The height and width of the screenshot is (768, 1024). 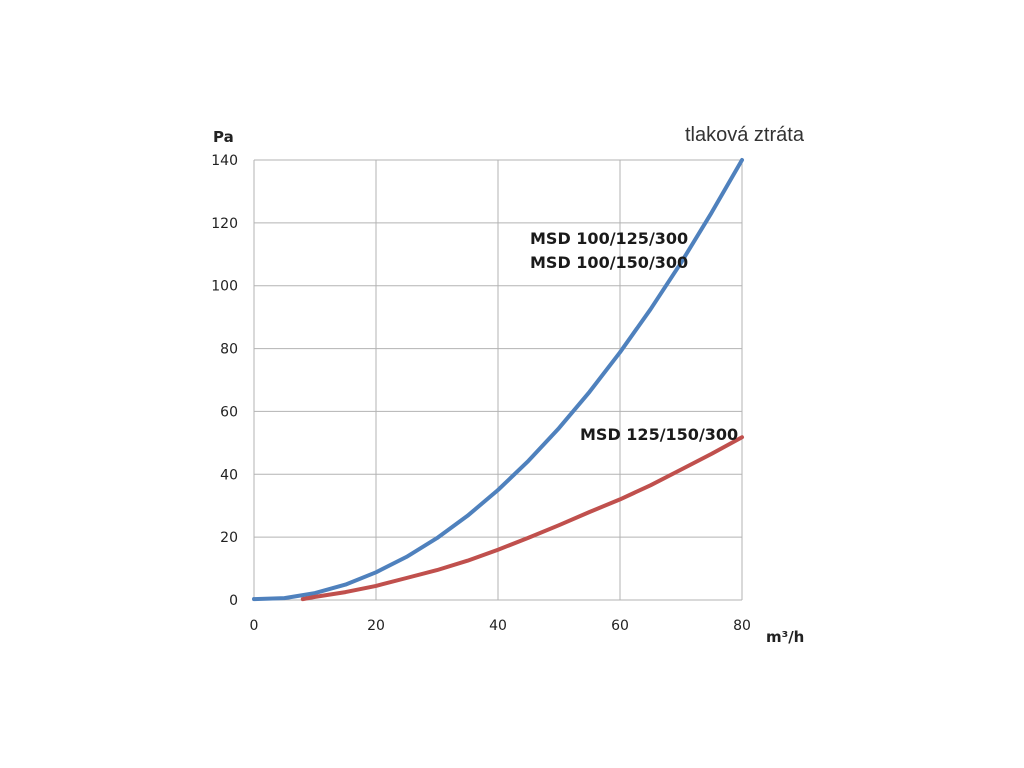 What do you see at coordinates (745, 135) in the screenshot?
I see `chart-title: tlaková ztráta` at bounding box center [745, 135].